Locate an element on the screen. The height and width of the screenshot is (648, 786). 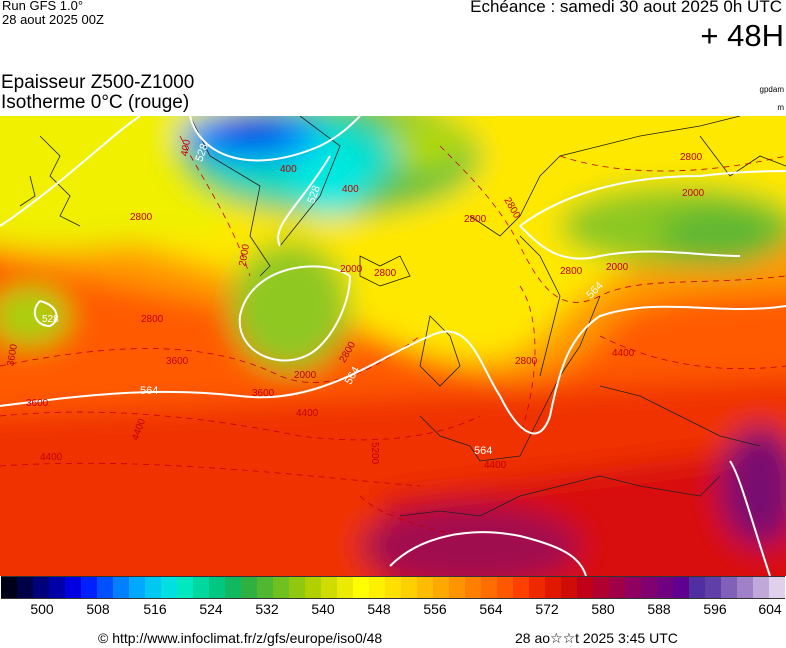
forecast-valid-time: Echéance : samedi 30 aout 2025 0h UTC is located at coordinates (626, 8).